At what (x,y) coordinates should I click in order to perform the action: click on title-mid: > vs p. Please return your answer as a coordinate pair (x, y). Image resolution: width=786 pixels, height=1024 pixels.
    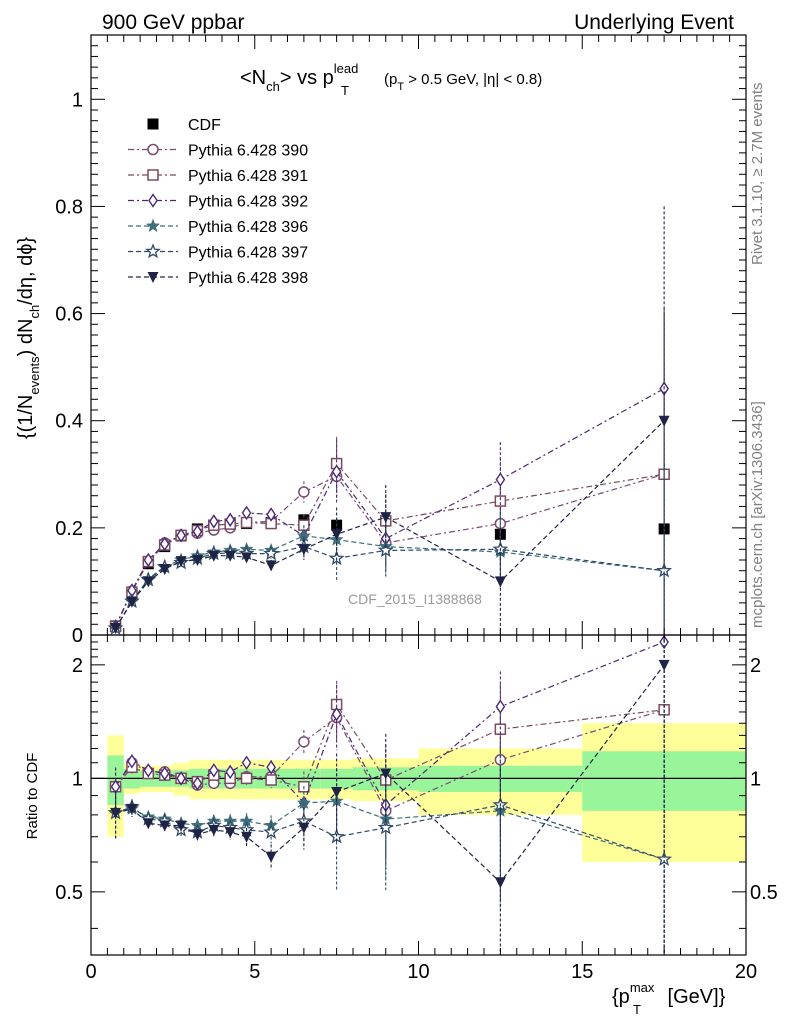
    Looking at the image, I should click on (307, 78).